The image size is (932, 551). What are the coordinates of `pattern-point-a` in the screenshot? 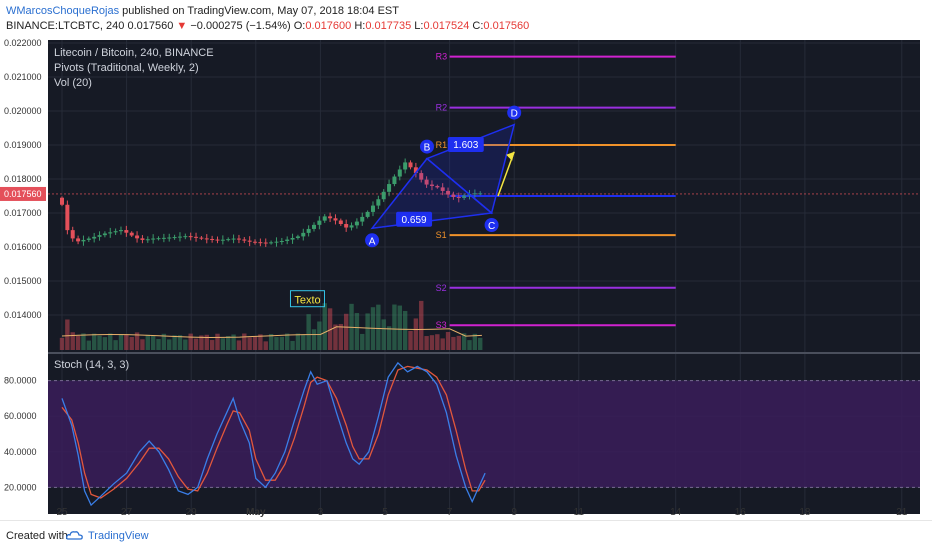 It's located at (372, 240).